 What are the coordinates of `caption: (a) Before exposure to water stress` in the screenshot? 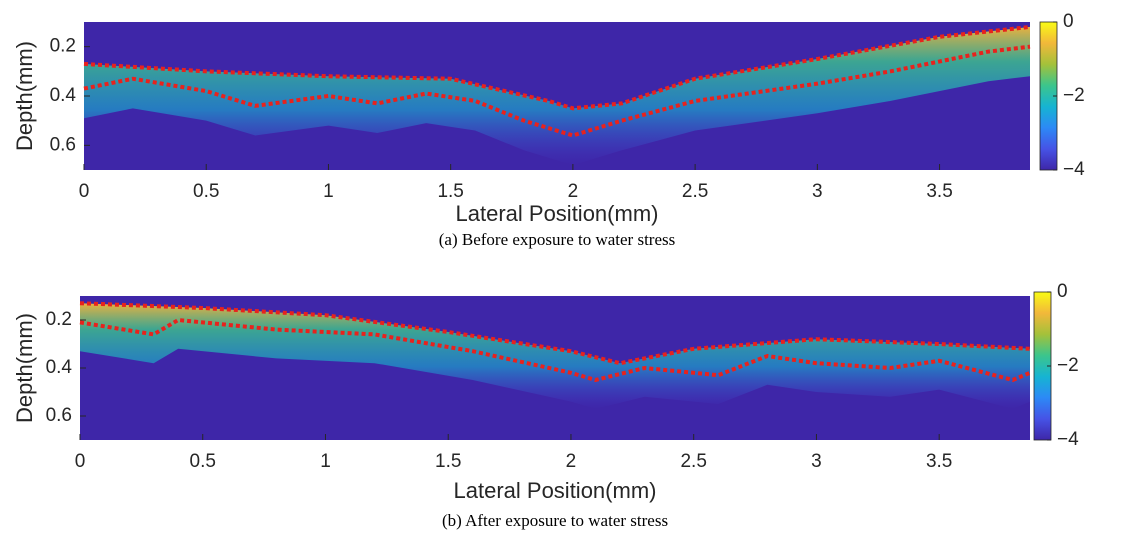 It's located at (557, 239).